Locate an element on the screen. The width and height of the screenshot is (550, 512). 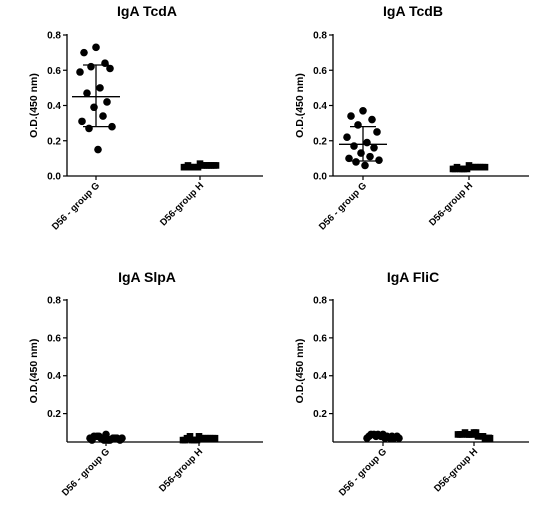
chart-title: IgA FliC is located at coordinates (413, 277).